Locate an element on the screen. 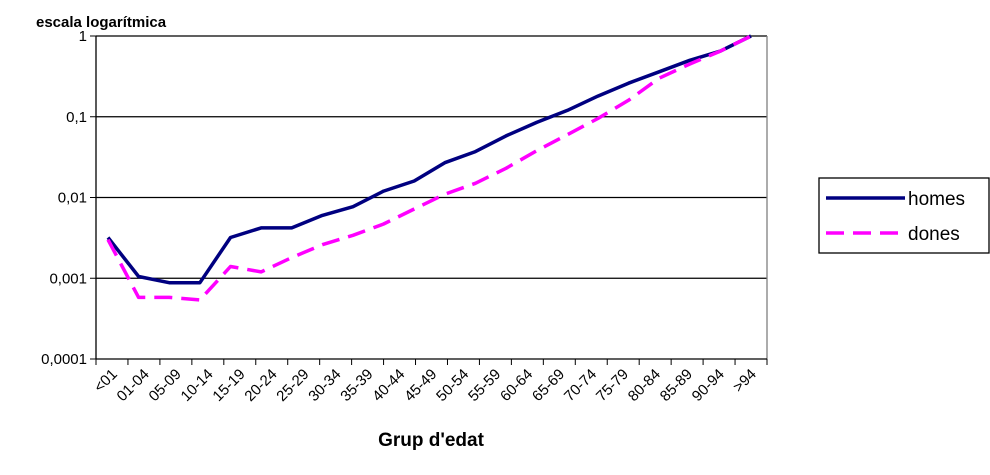 The image size is (990, 475). x-tick-label: 30-34 is located at coordinates (324, 385).